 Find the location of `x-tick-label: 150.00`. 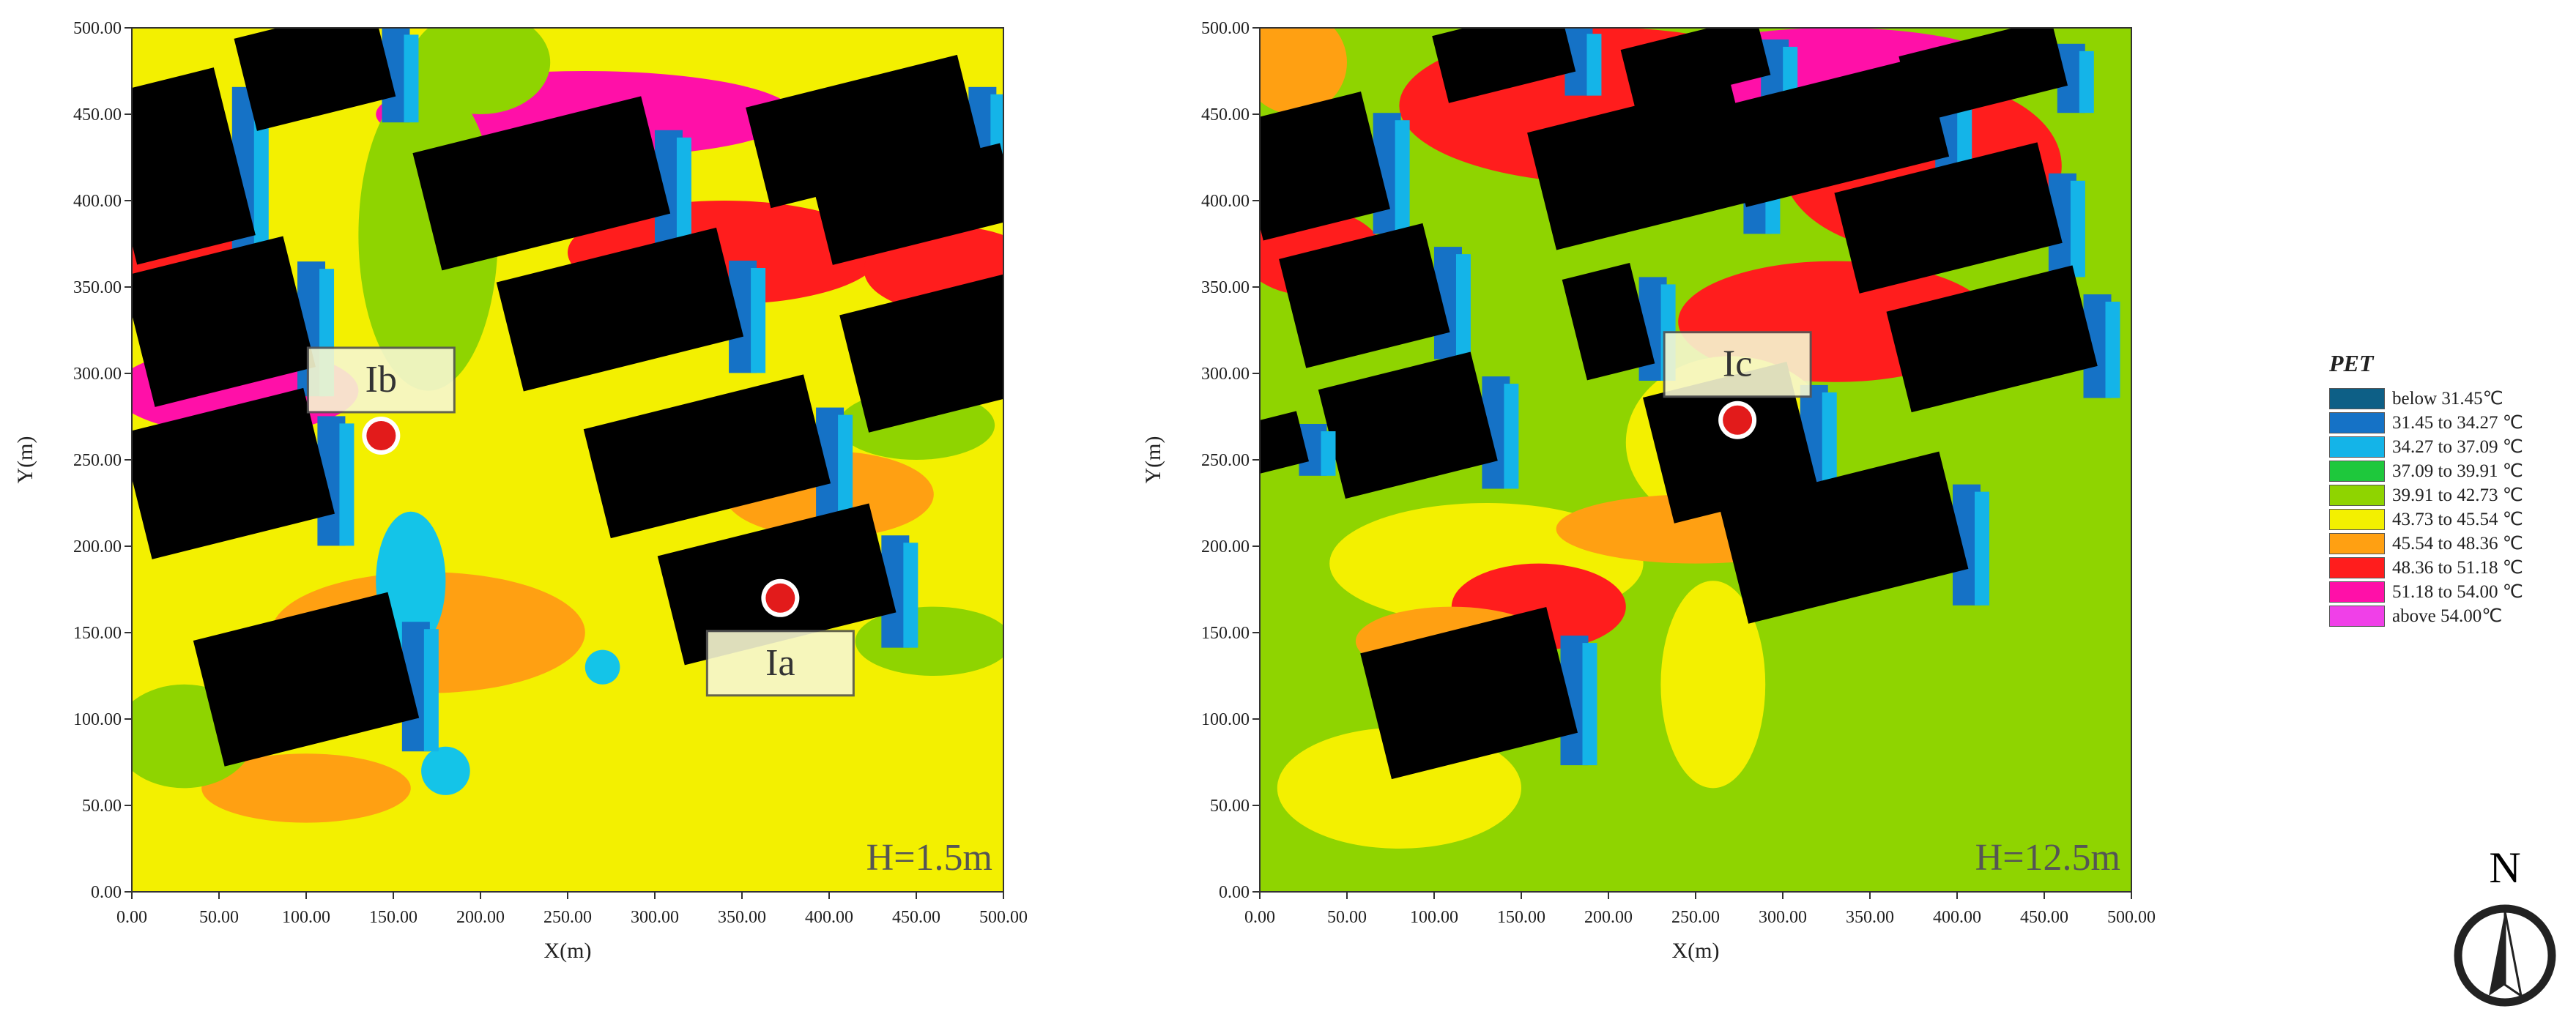

x-tick-label: 150.00 is located at coordinates (393, 917).